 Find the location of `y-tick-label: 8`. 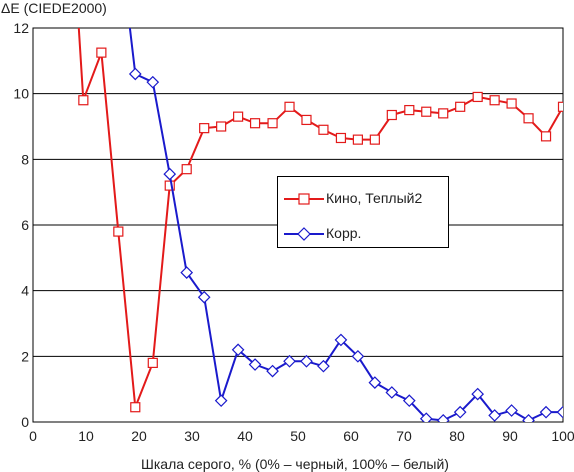

y-tick-label: 8 is located at coordinates (25, 159).